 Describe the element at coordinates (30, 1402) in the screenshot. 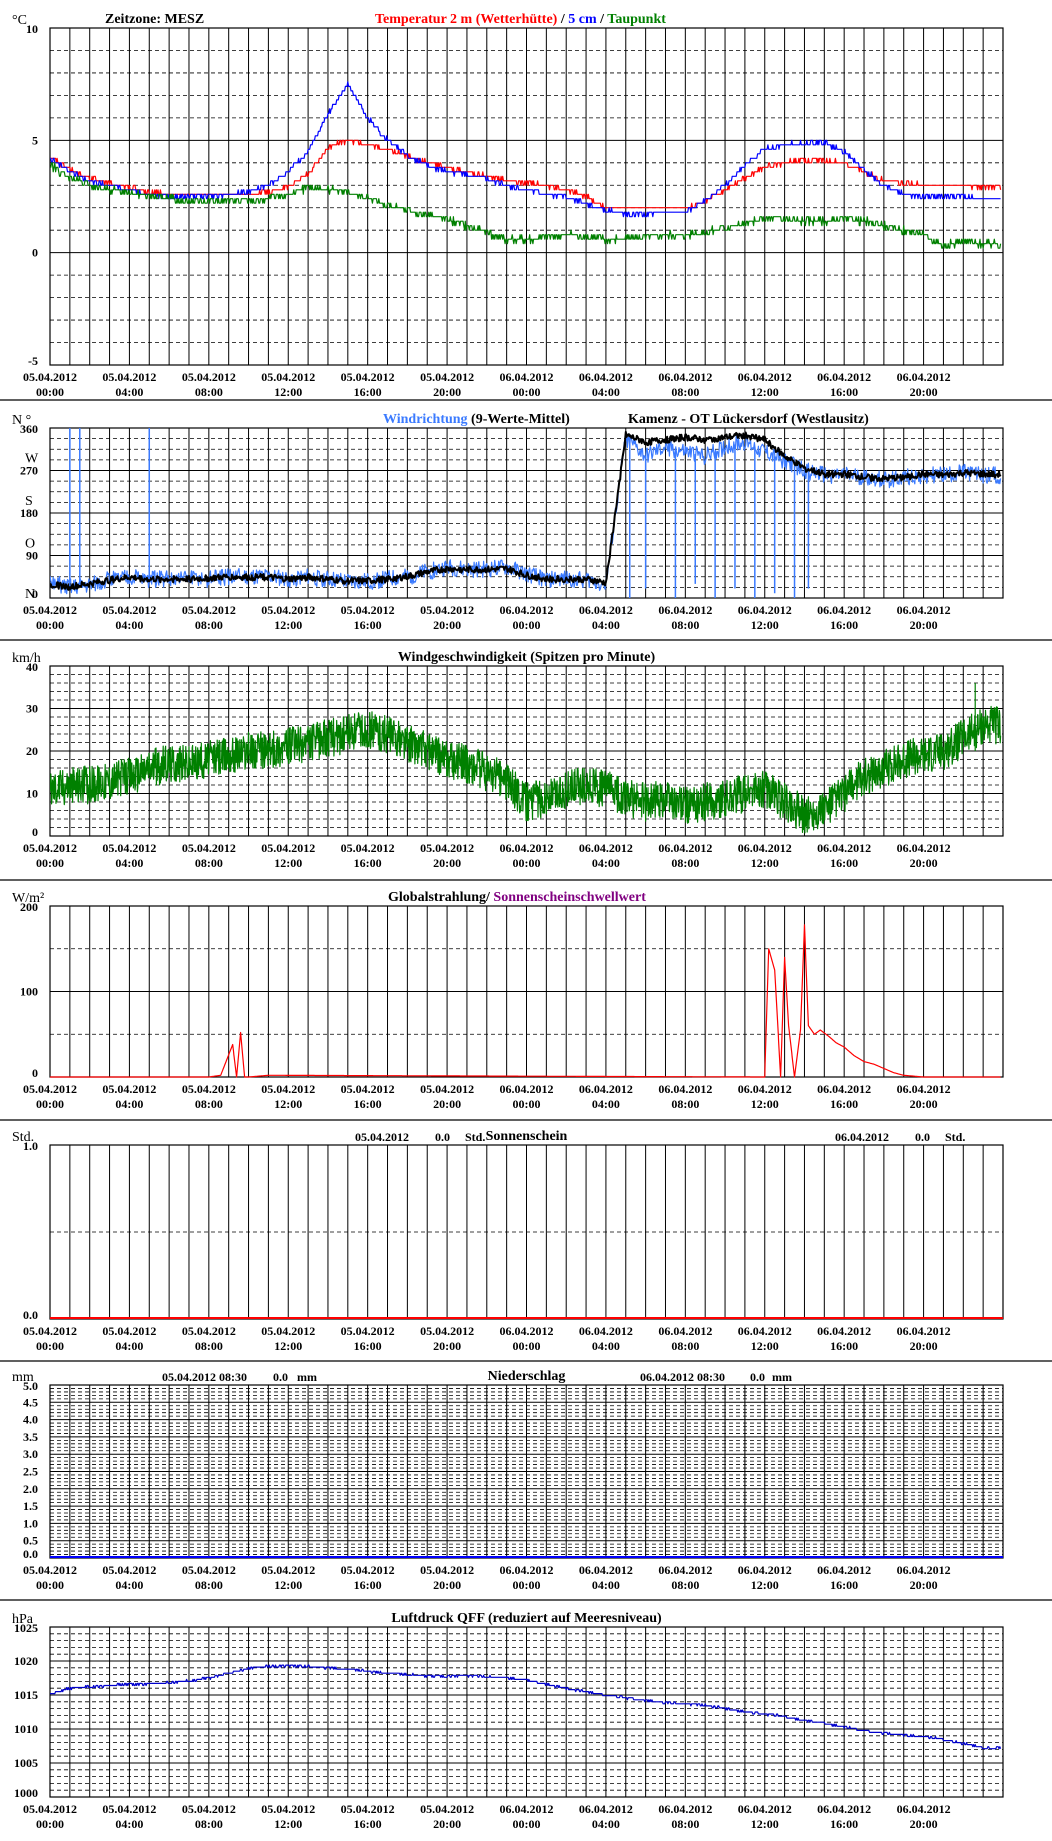

I see `y-tick-label: 4.5` at that location.